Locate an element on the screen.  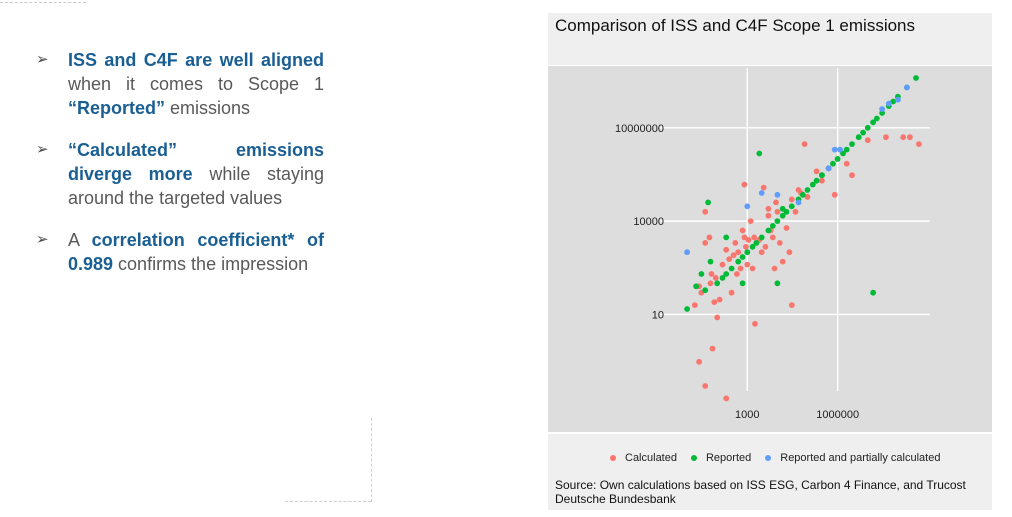
bullet-plain: emissions is located at coordinates (208, 108).